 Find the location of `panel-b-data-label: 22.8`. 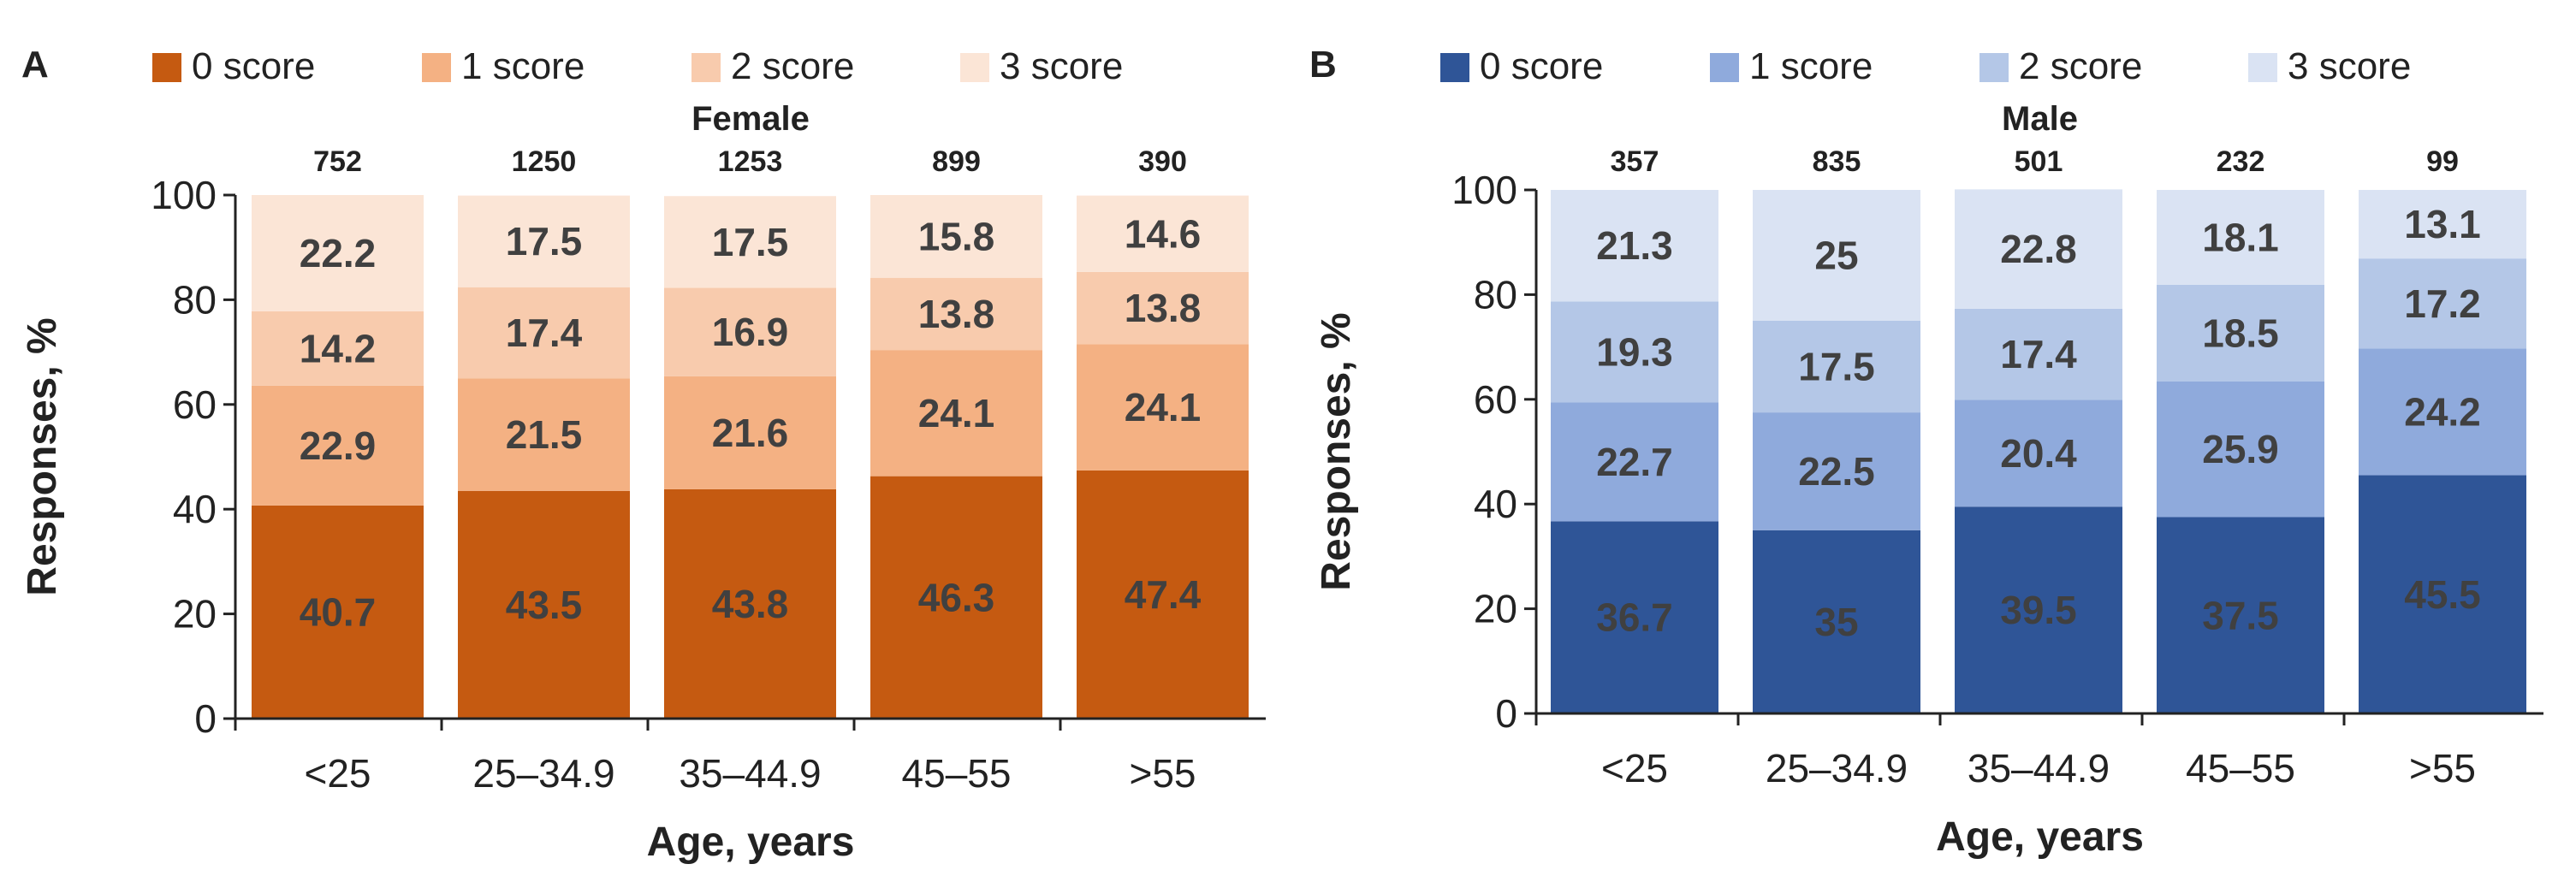

panel-b-data-label: 22.8 is located at coordinates (2038, 249).